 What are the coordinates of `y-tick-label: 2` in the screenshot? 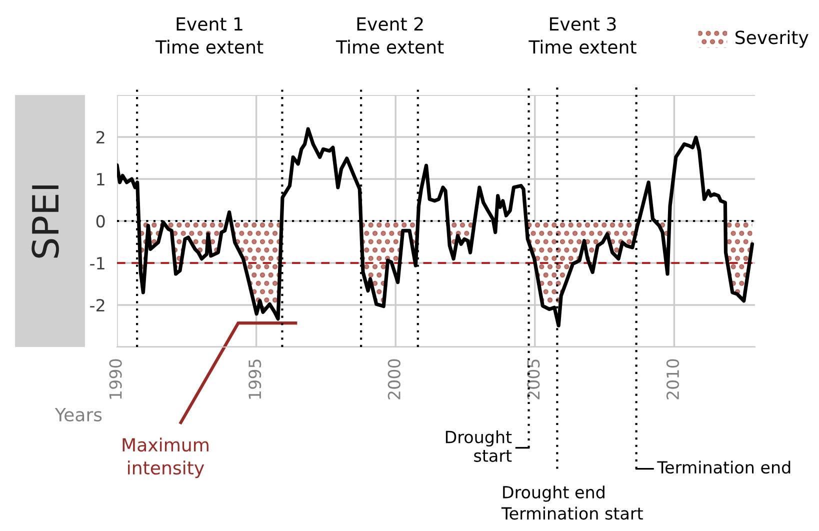 It's located at (100, 137).